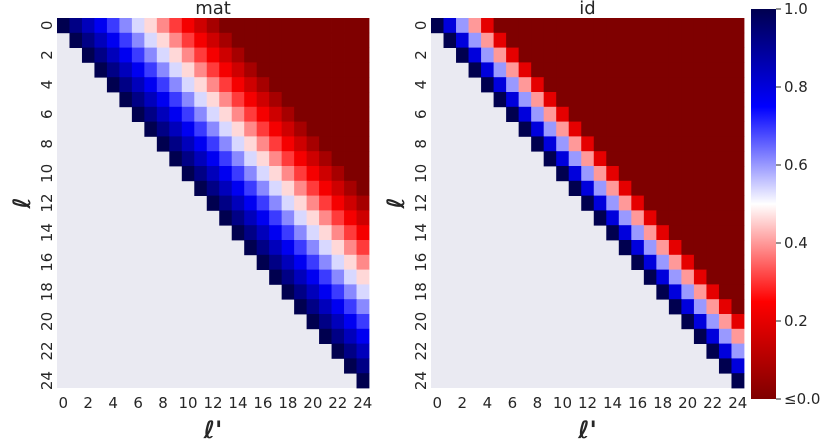 The width and height of the screenshot is (830, 445). Describe the element at coordinates (47, 202) in the screenshot. I see `y-tick-label: 12` at that location.